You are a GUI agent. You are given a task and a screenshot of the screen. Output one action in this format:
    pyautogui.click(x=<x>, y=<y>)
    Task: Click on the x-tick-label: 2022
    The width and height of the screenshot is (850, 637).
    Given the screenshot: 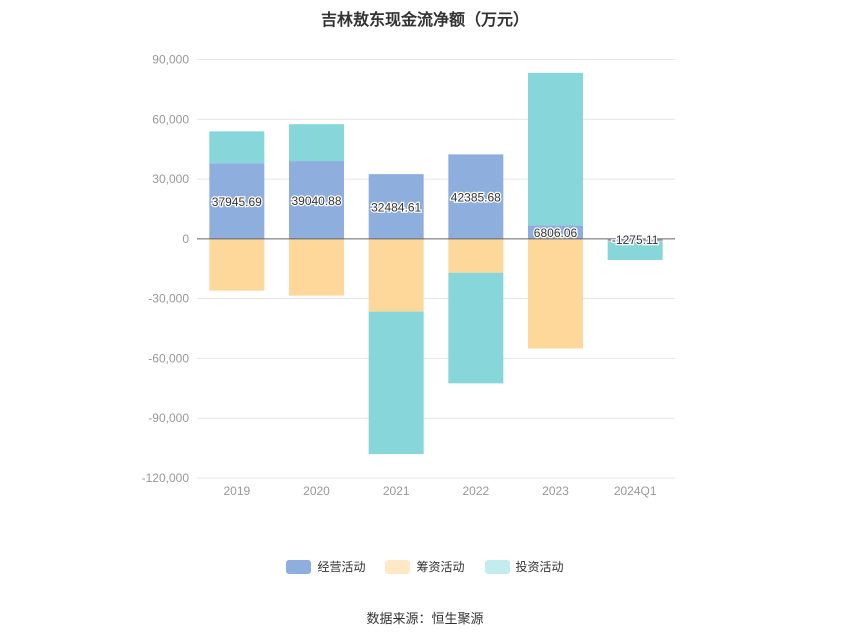 What is the action you would take?
    pyautogui.click(x=475, y=491)
    